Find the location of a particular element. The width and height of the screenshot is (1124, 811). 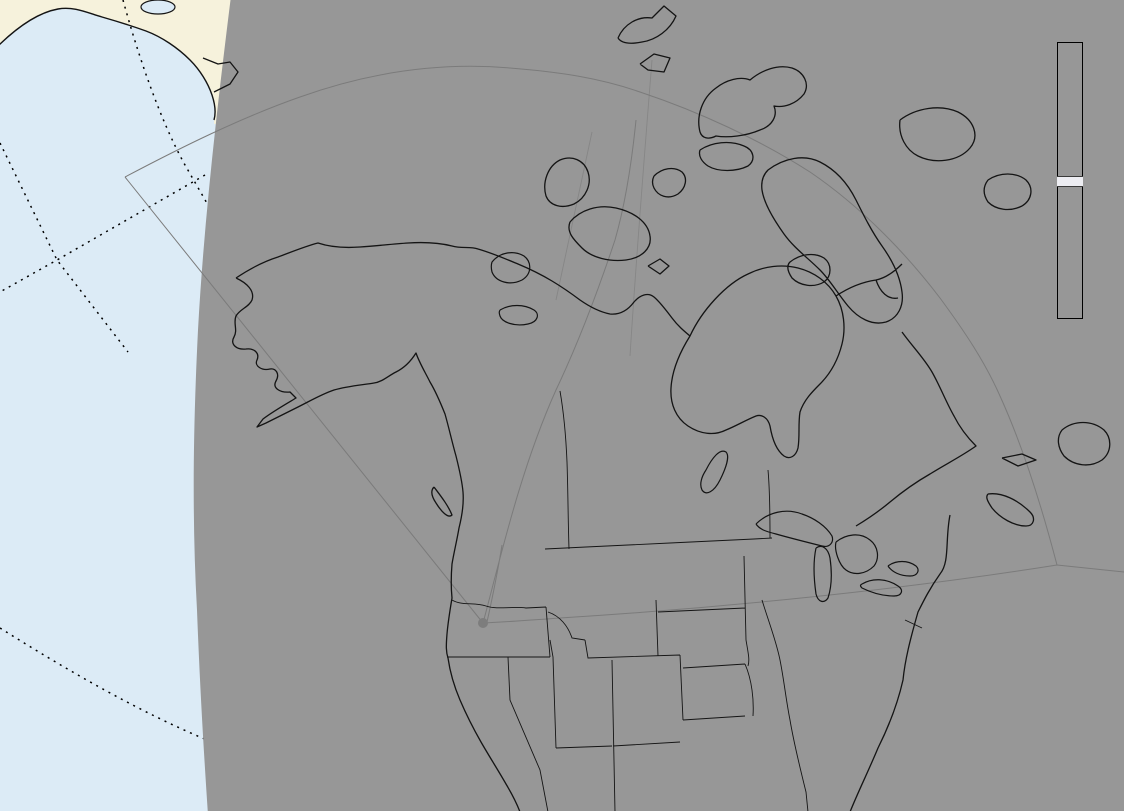

day-landmass is located at coordinates (116, 62).